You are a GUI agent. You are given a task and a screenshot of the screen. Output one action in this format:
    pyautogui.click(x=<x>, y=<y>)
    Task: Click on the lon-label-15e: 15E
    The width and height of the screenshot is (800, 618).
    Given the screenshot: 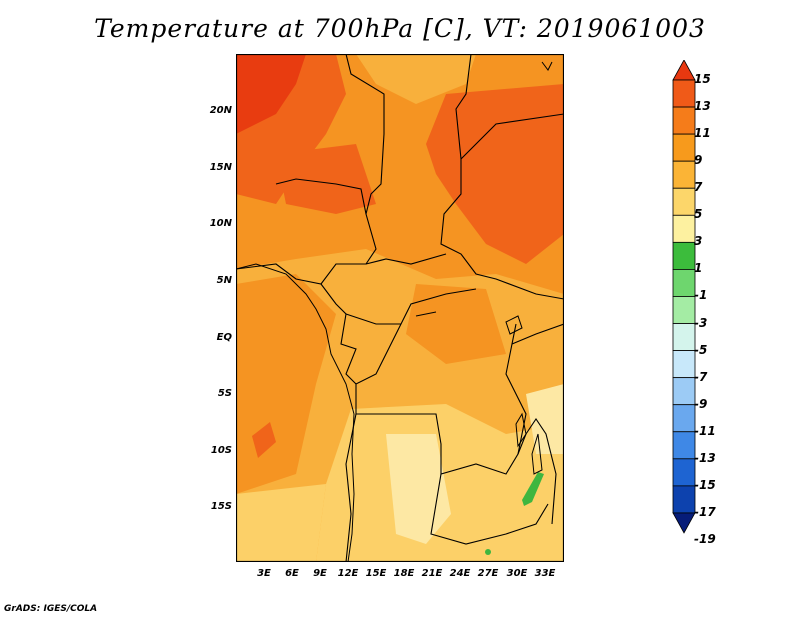 What is the action you would take?
    pyautogui.click(x=376, y=573)
    